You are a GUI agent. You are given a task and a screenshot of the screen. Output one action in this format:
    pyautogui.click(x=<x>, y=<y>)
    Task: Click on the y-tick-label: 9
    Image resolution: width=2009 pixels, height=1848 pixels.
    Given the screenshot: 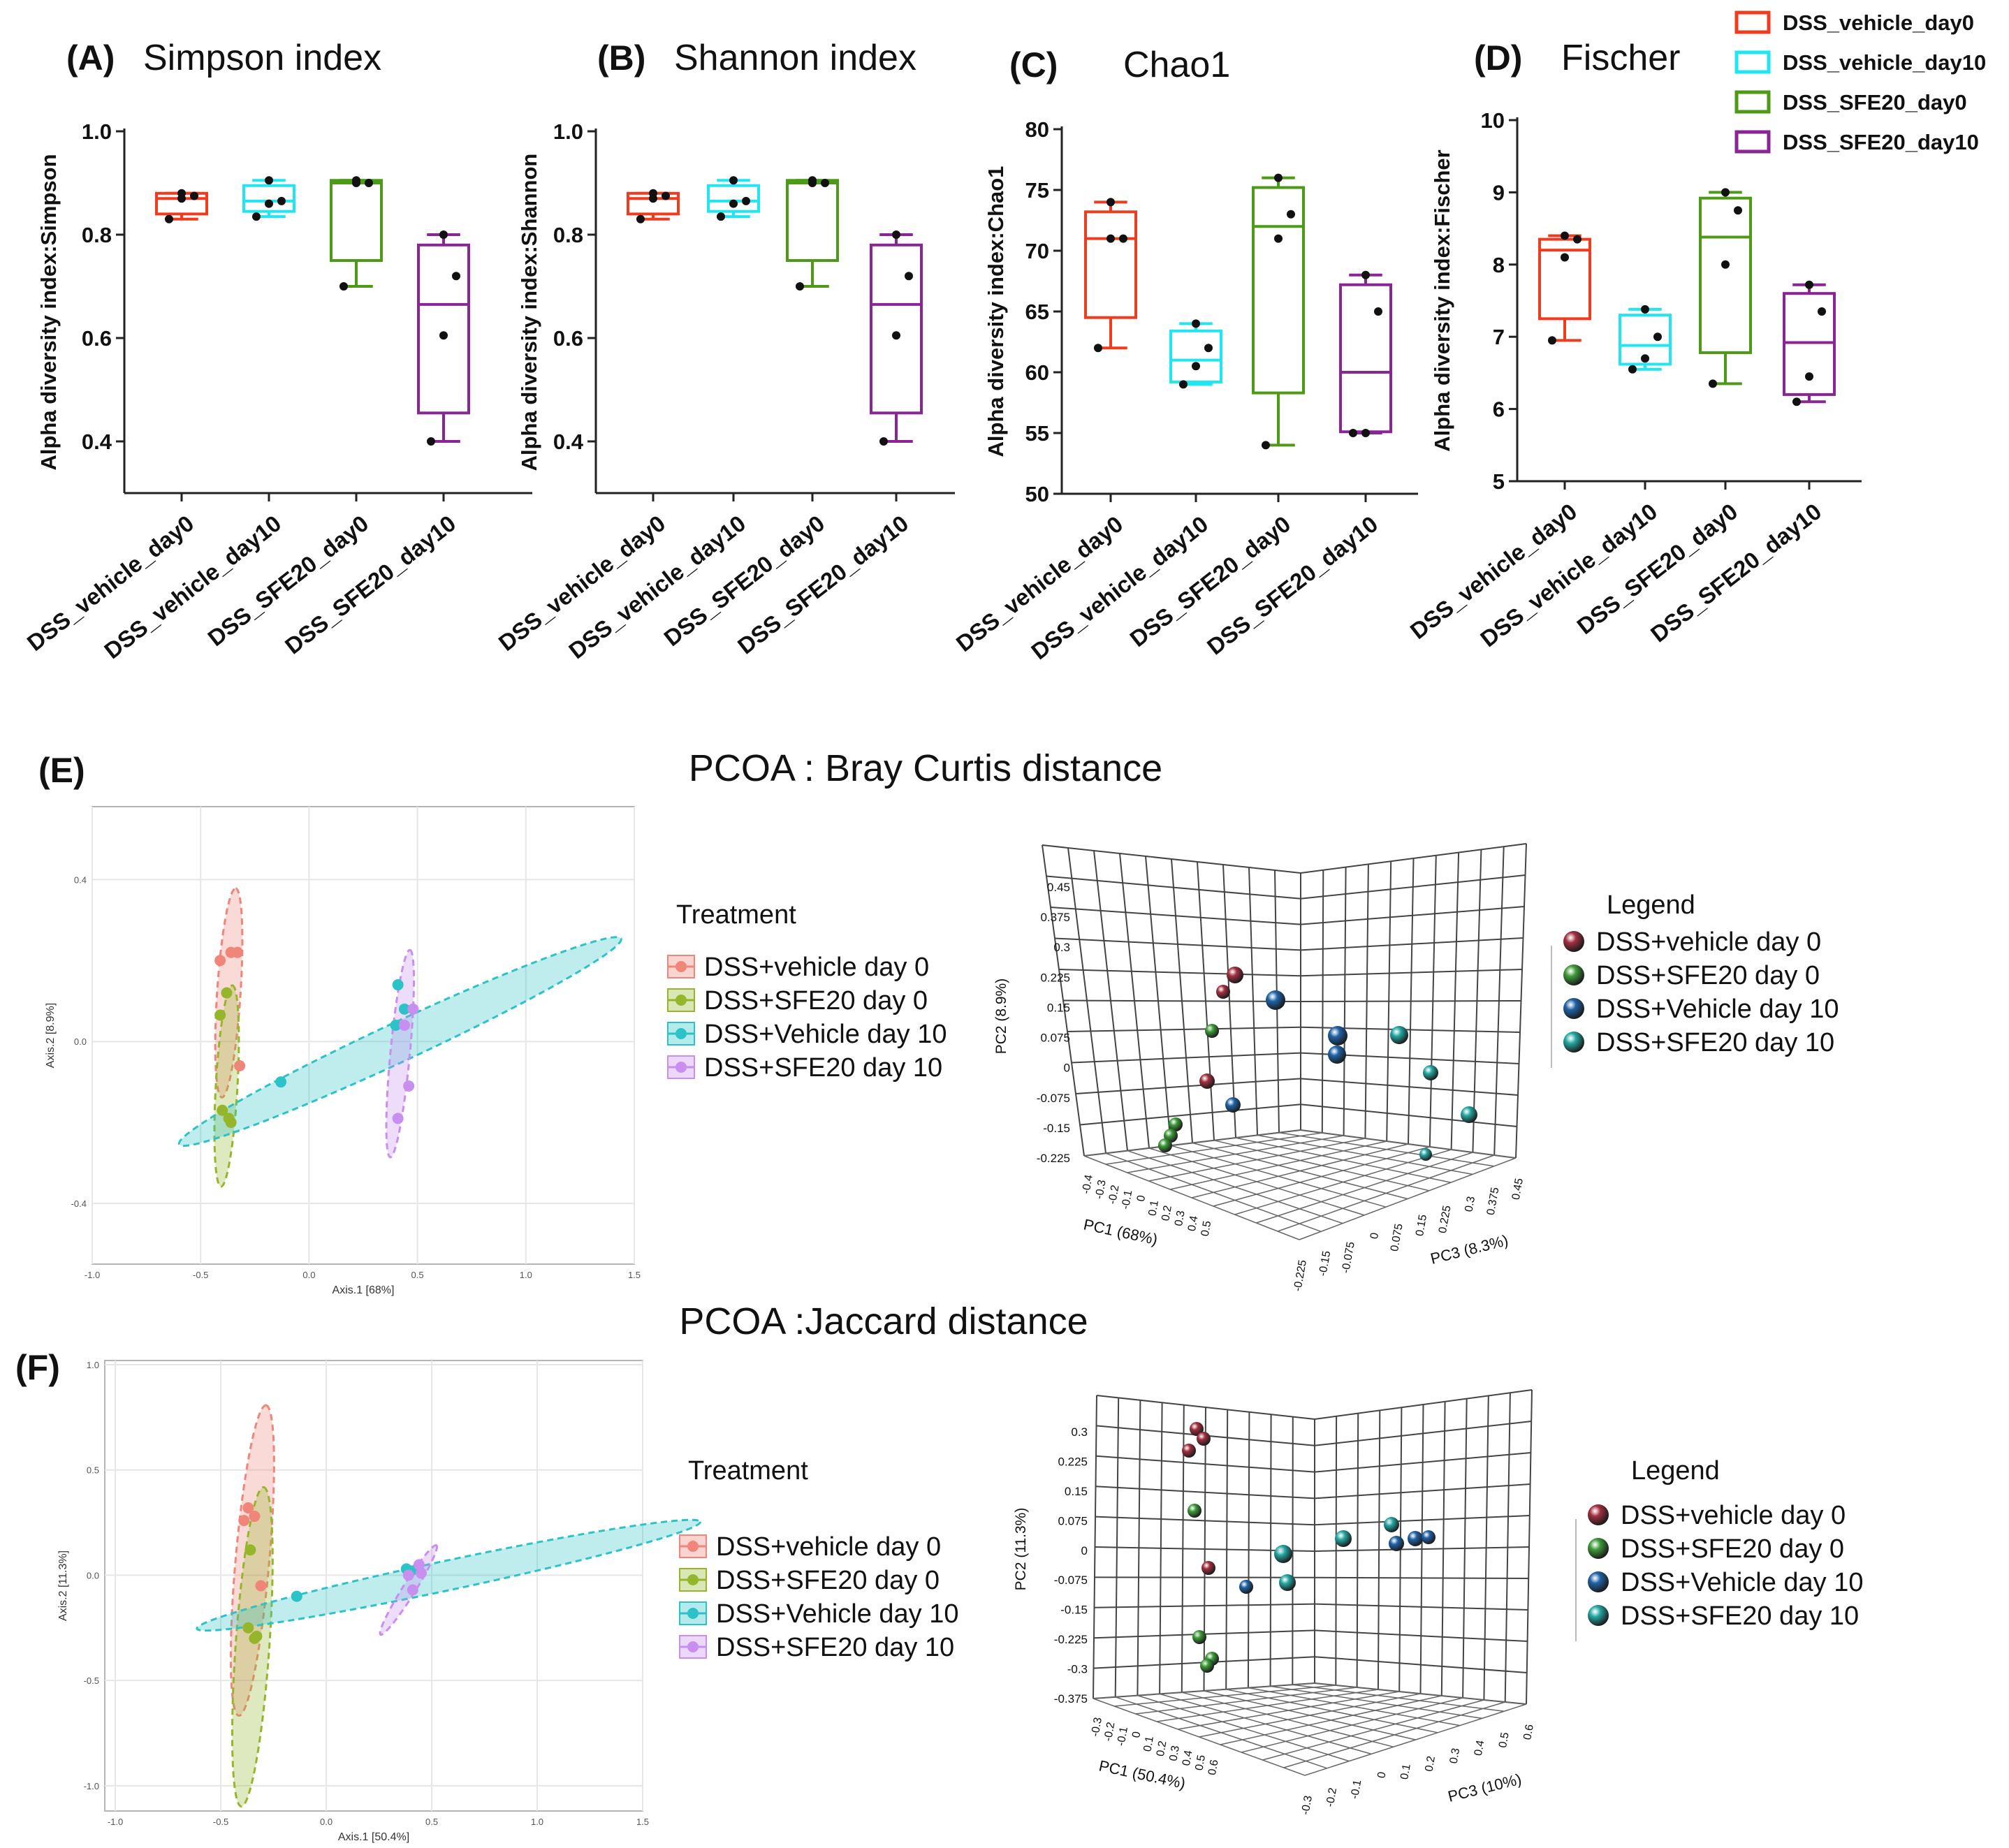 What is the action you would take?
    pyautogui.click(x=1499, y=192)
    